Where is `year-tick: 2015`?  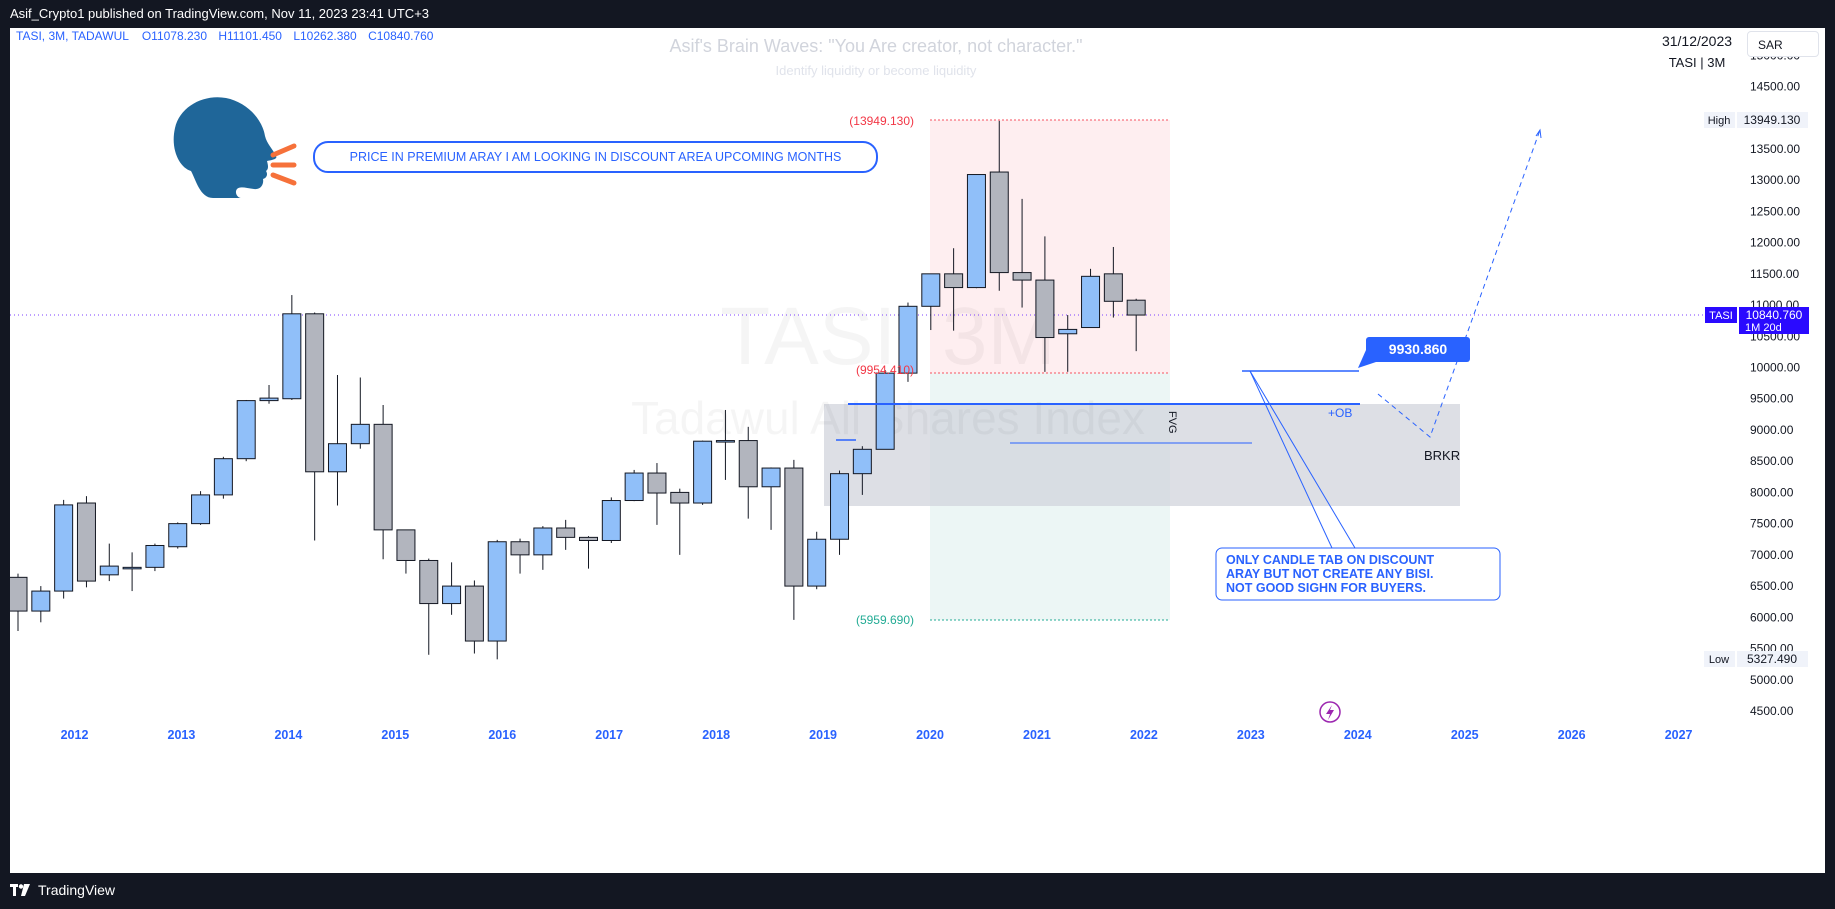 year-tick: 2015 is located at coordinates (395, 735).